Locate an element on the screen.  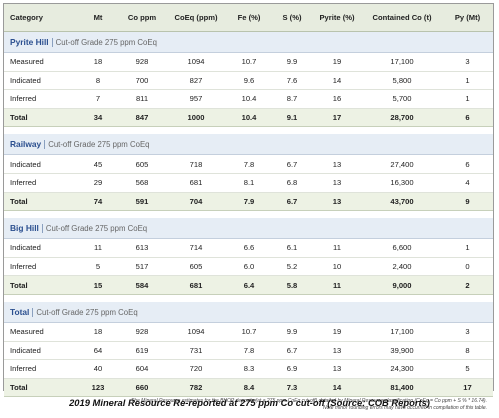
cell: 718 is located at coordinates (196, 164).